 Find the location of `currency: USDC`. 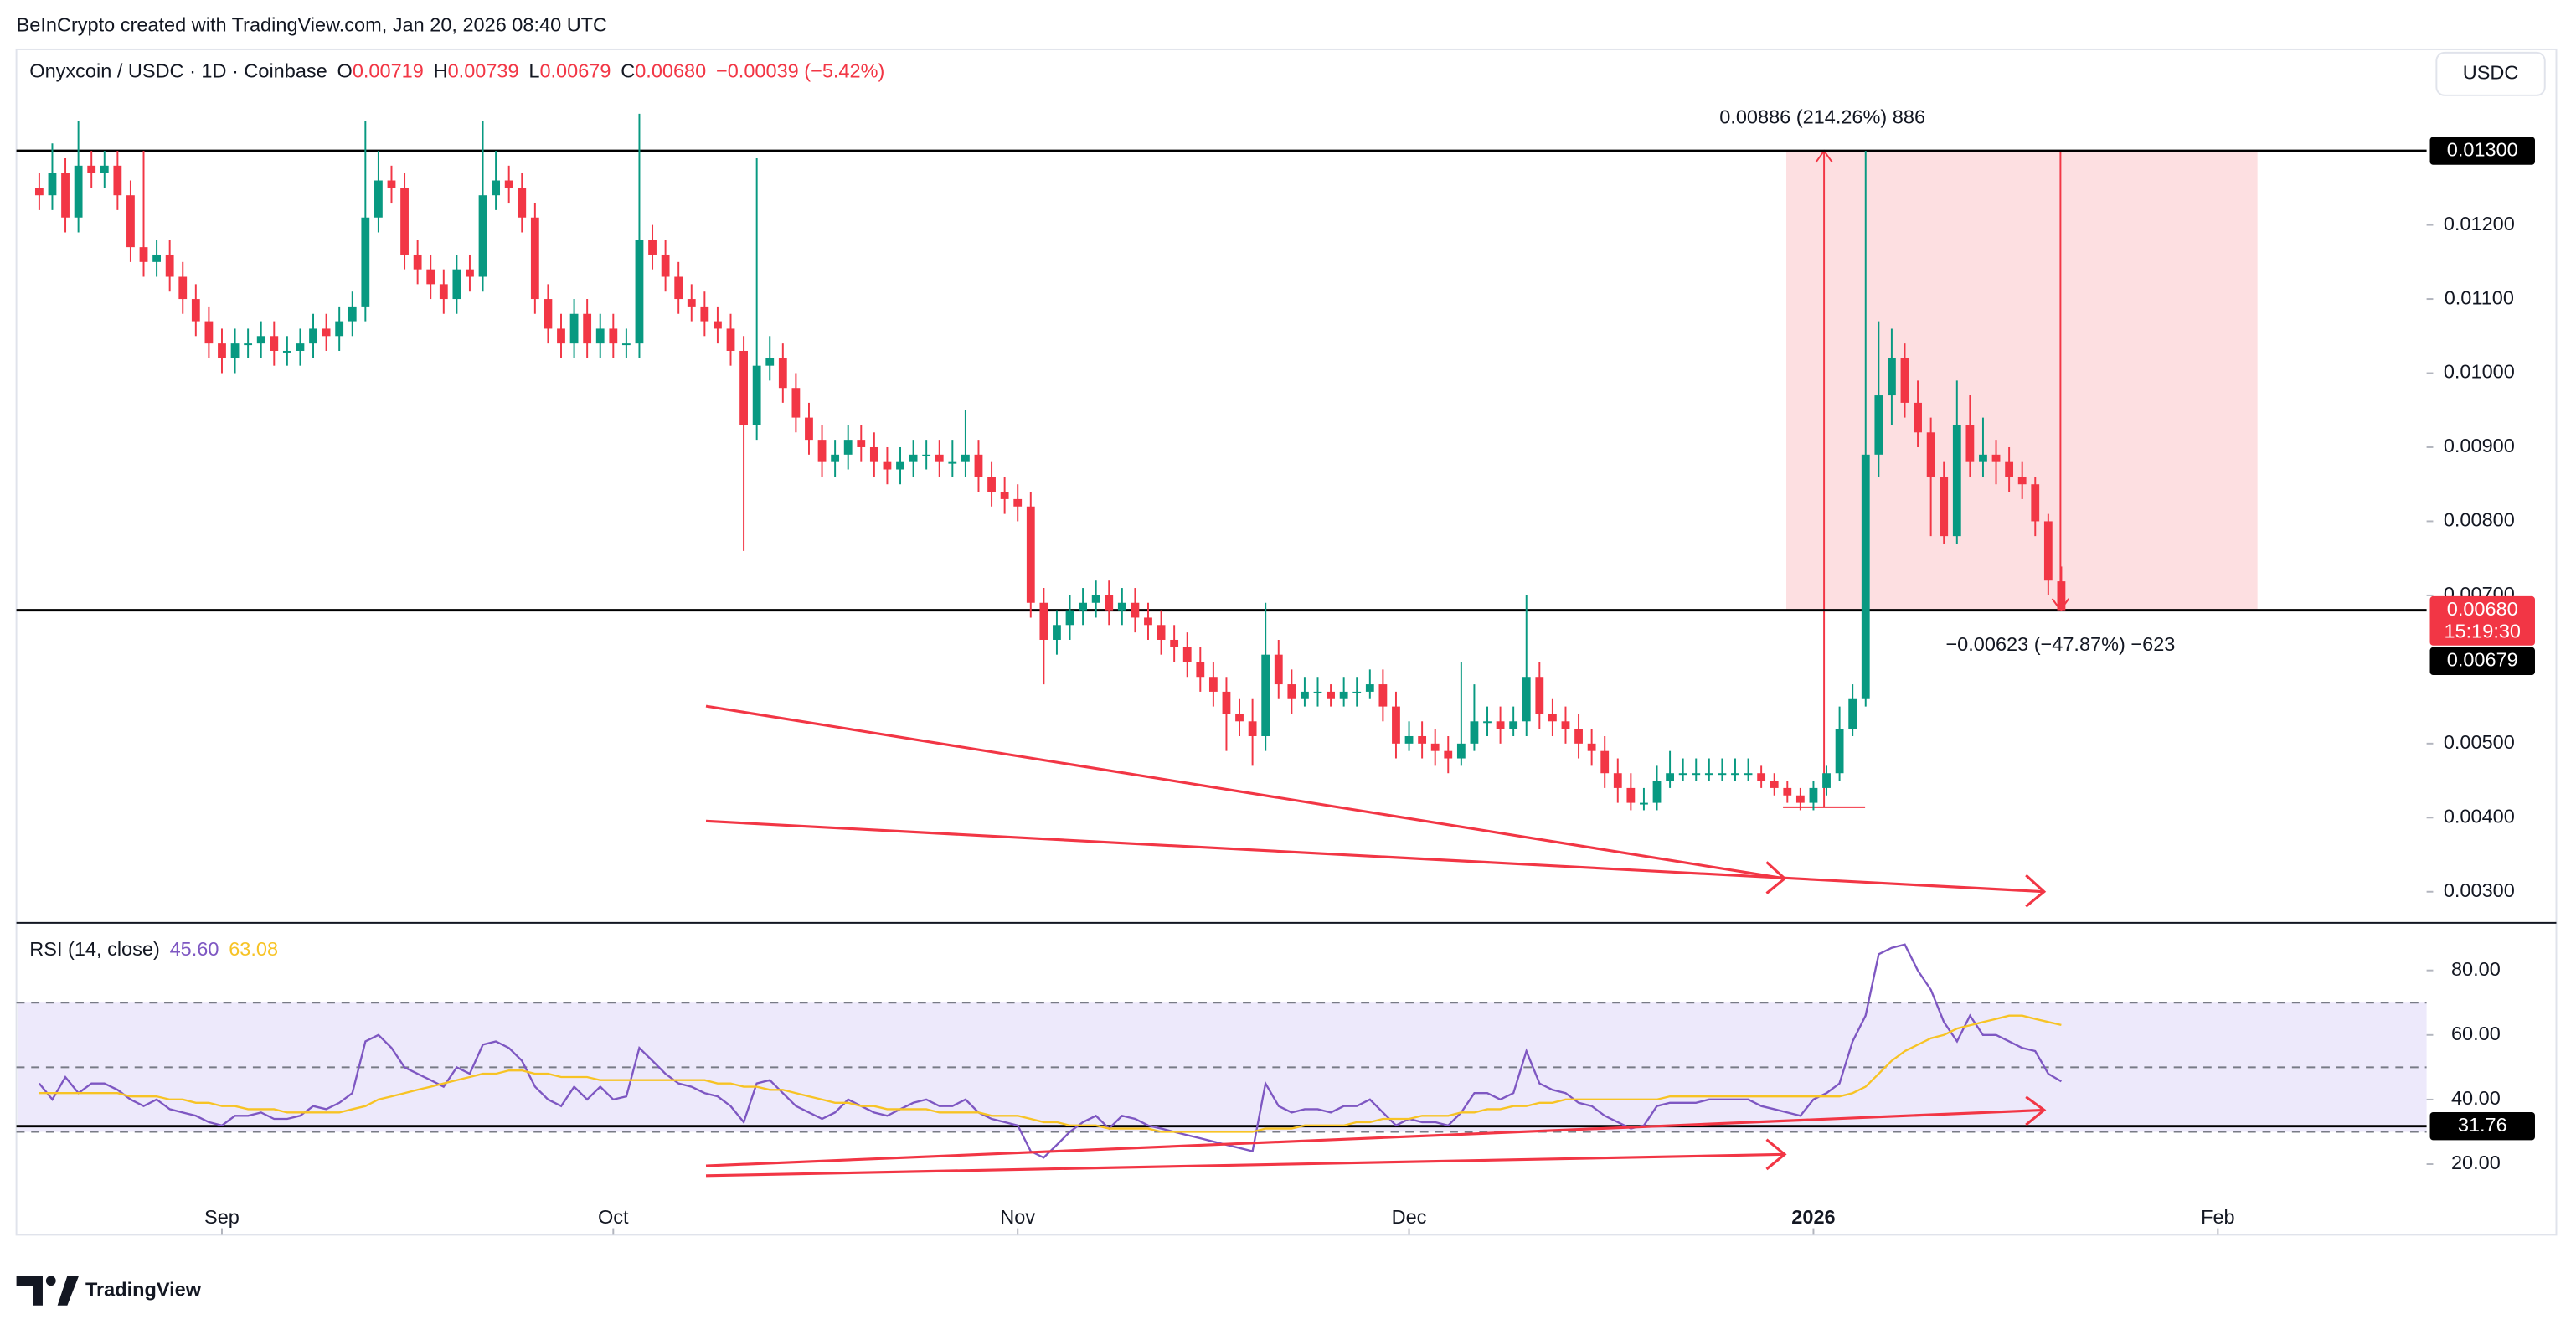

currency: USDC is located at coordinates (2491, 73).